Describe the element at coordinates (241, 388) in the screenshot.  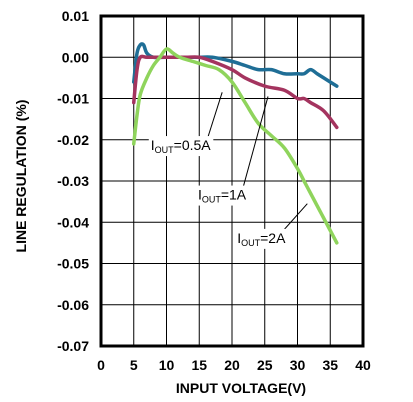
I see `x-axis-label: INPUT VOLTAGE(V)` at that location.